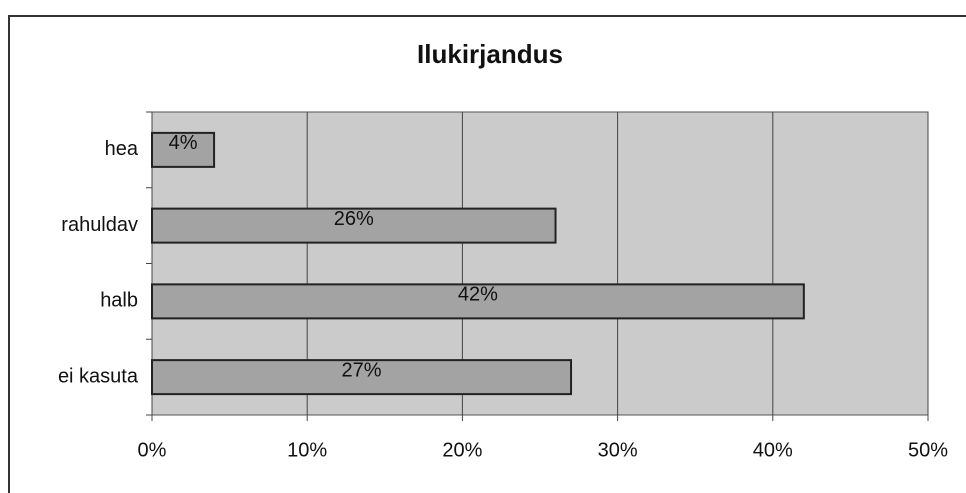  I want to click on x-tick-label: 20%, so click(462, 450).